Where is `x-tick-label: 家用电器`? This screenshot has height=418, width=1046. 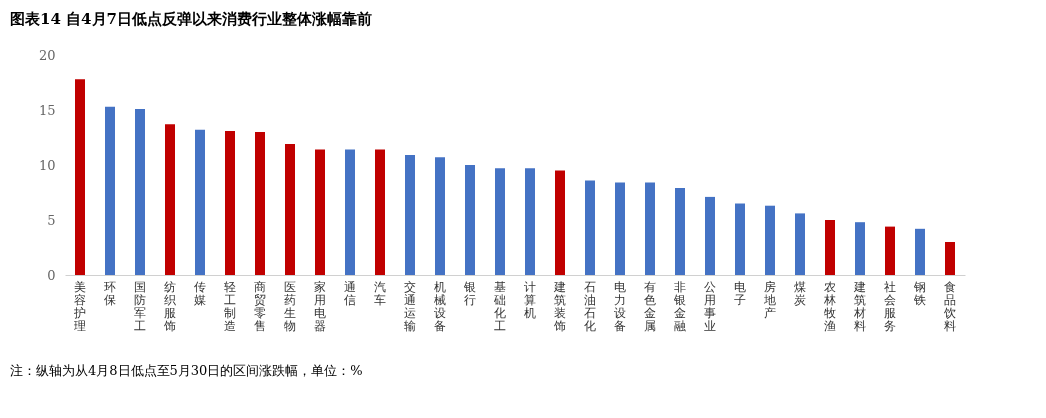 x-tick-label: 家用电器 is located at coordinates (320, 306).